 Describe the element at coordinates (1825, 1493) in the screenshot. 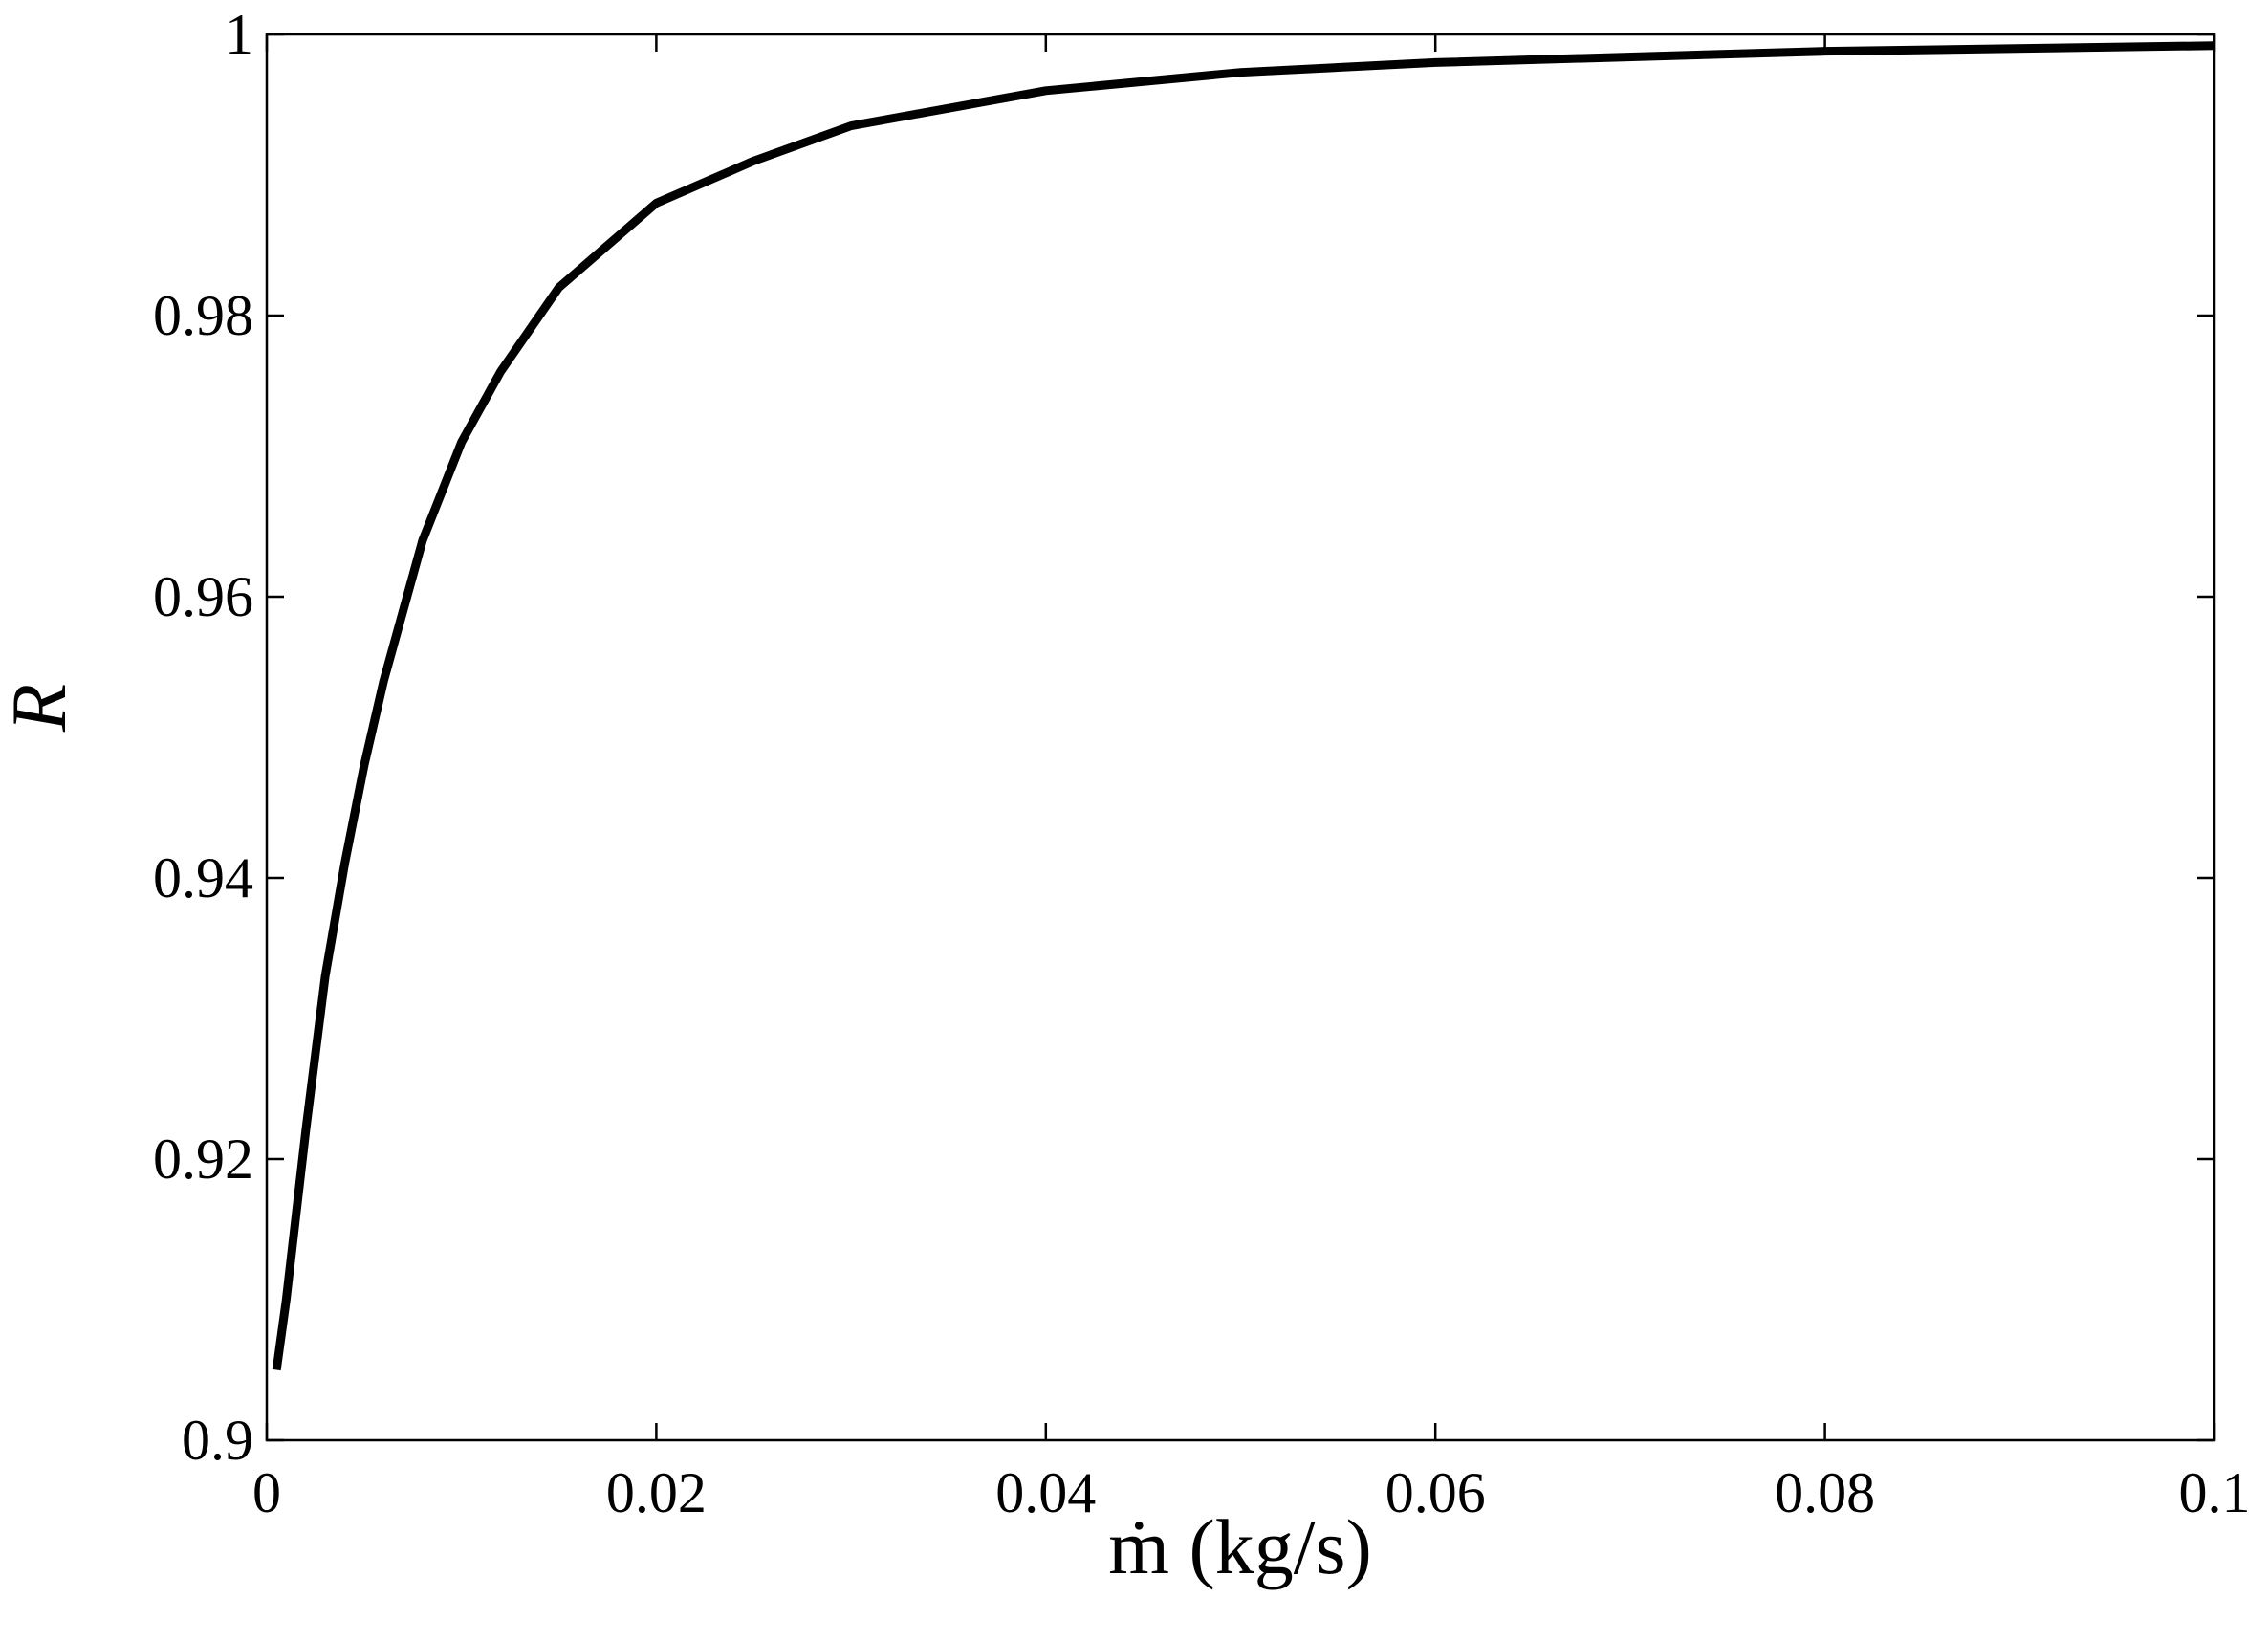

I see `x-tick-label: 0.08` at that location.